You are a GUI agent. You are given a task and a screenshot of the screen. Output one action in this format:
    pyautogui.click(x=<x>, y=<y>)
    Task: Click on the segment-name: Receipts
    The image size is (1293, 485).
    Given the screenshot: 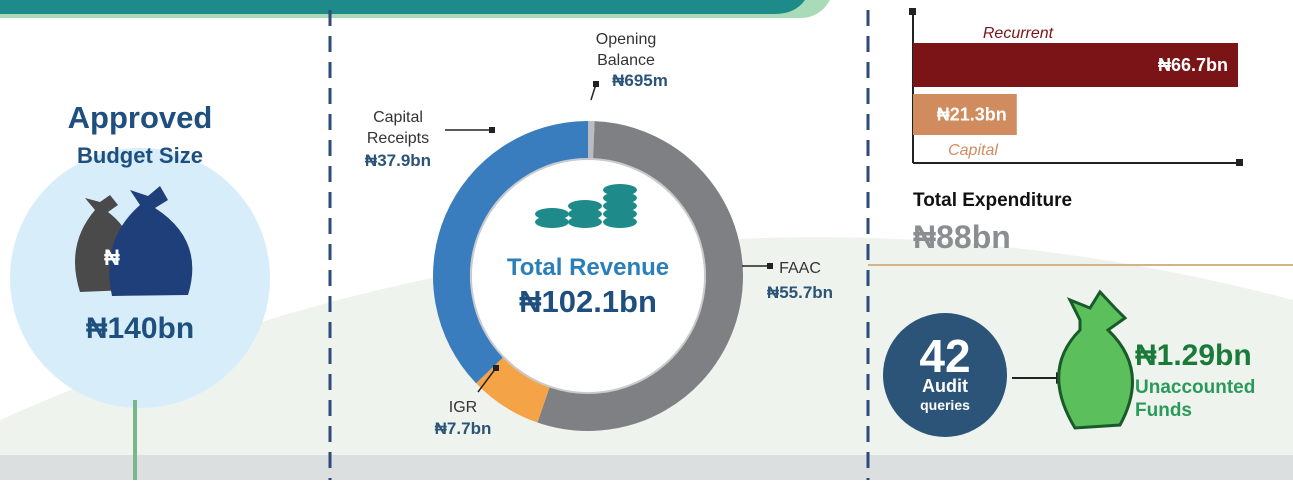 What is the action you would take?
    pyautogui.click(x=398, y=138)
    